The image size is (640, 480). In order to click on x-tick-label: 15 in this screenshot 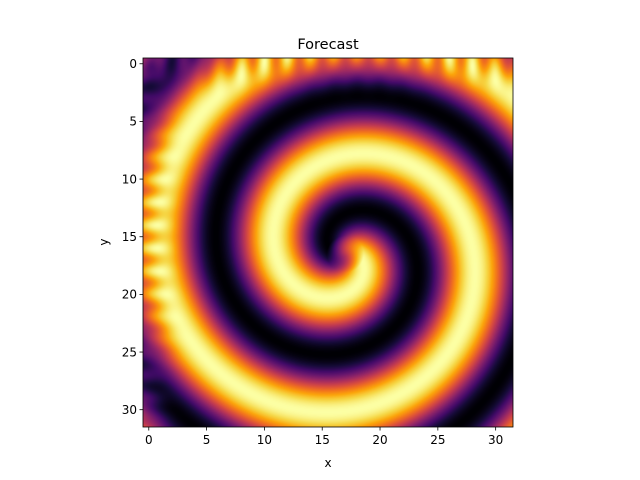, I will do `click(322, 440)`.